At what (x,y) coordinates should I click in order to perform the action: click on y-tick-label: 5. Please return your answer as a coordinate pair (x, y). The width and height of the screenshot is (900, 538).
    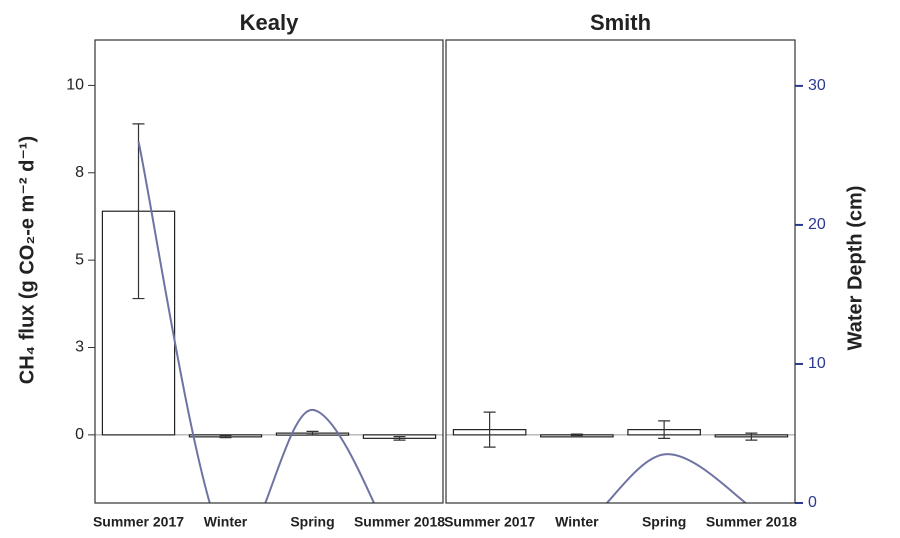
    Looking at the image, I should click on (79, 259).